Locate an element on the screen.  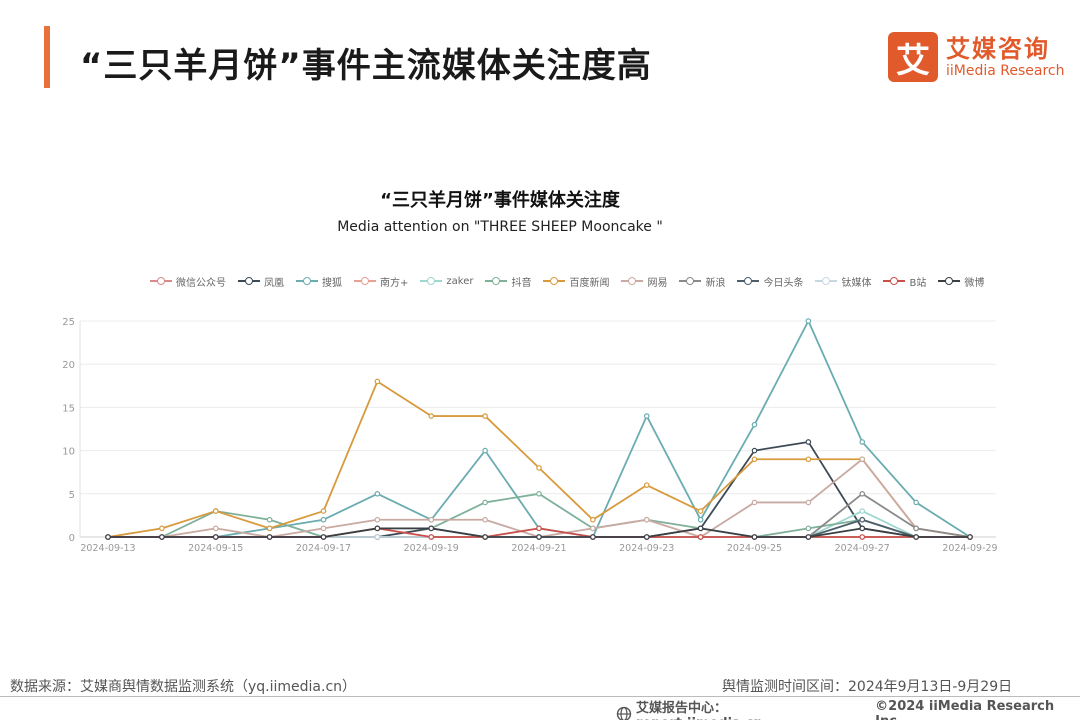
legend-item: 搜狐 is located at coordinates (319, 281).